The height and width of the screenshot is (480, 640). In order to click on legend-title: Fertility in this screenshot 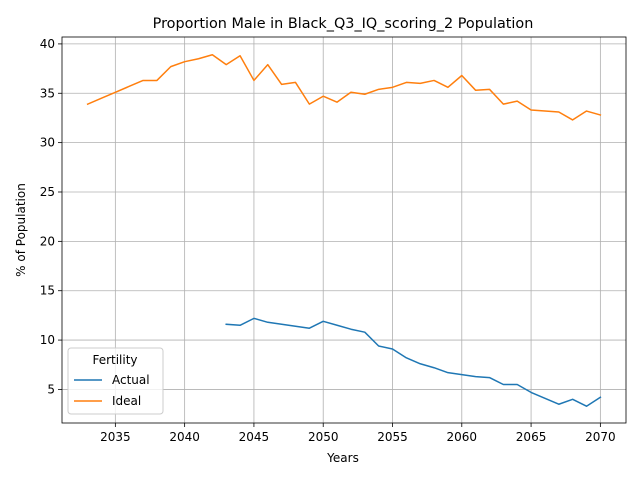, I will do `click(114, 360)`.